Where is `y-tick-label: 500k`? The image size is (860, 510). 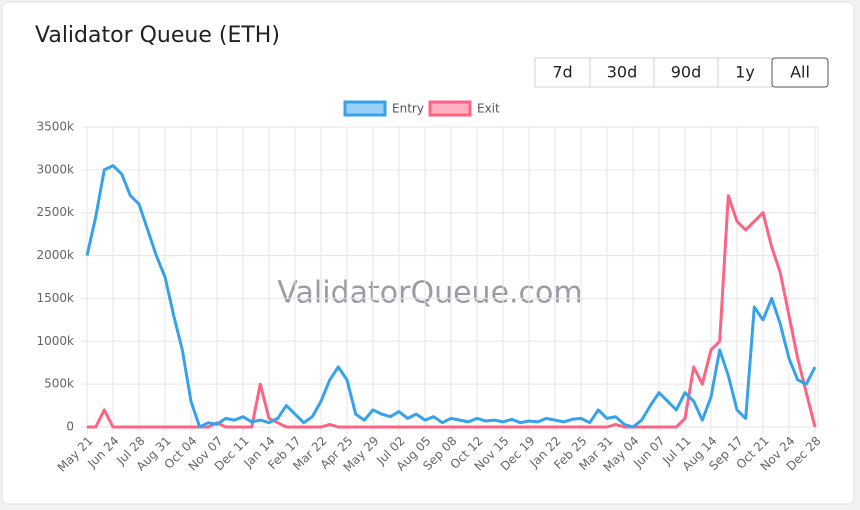 y-tick-label: 500k is located at coordinates (59, 384).